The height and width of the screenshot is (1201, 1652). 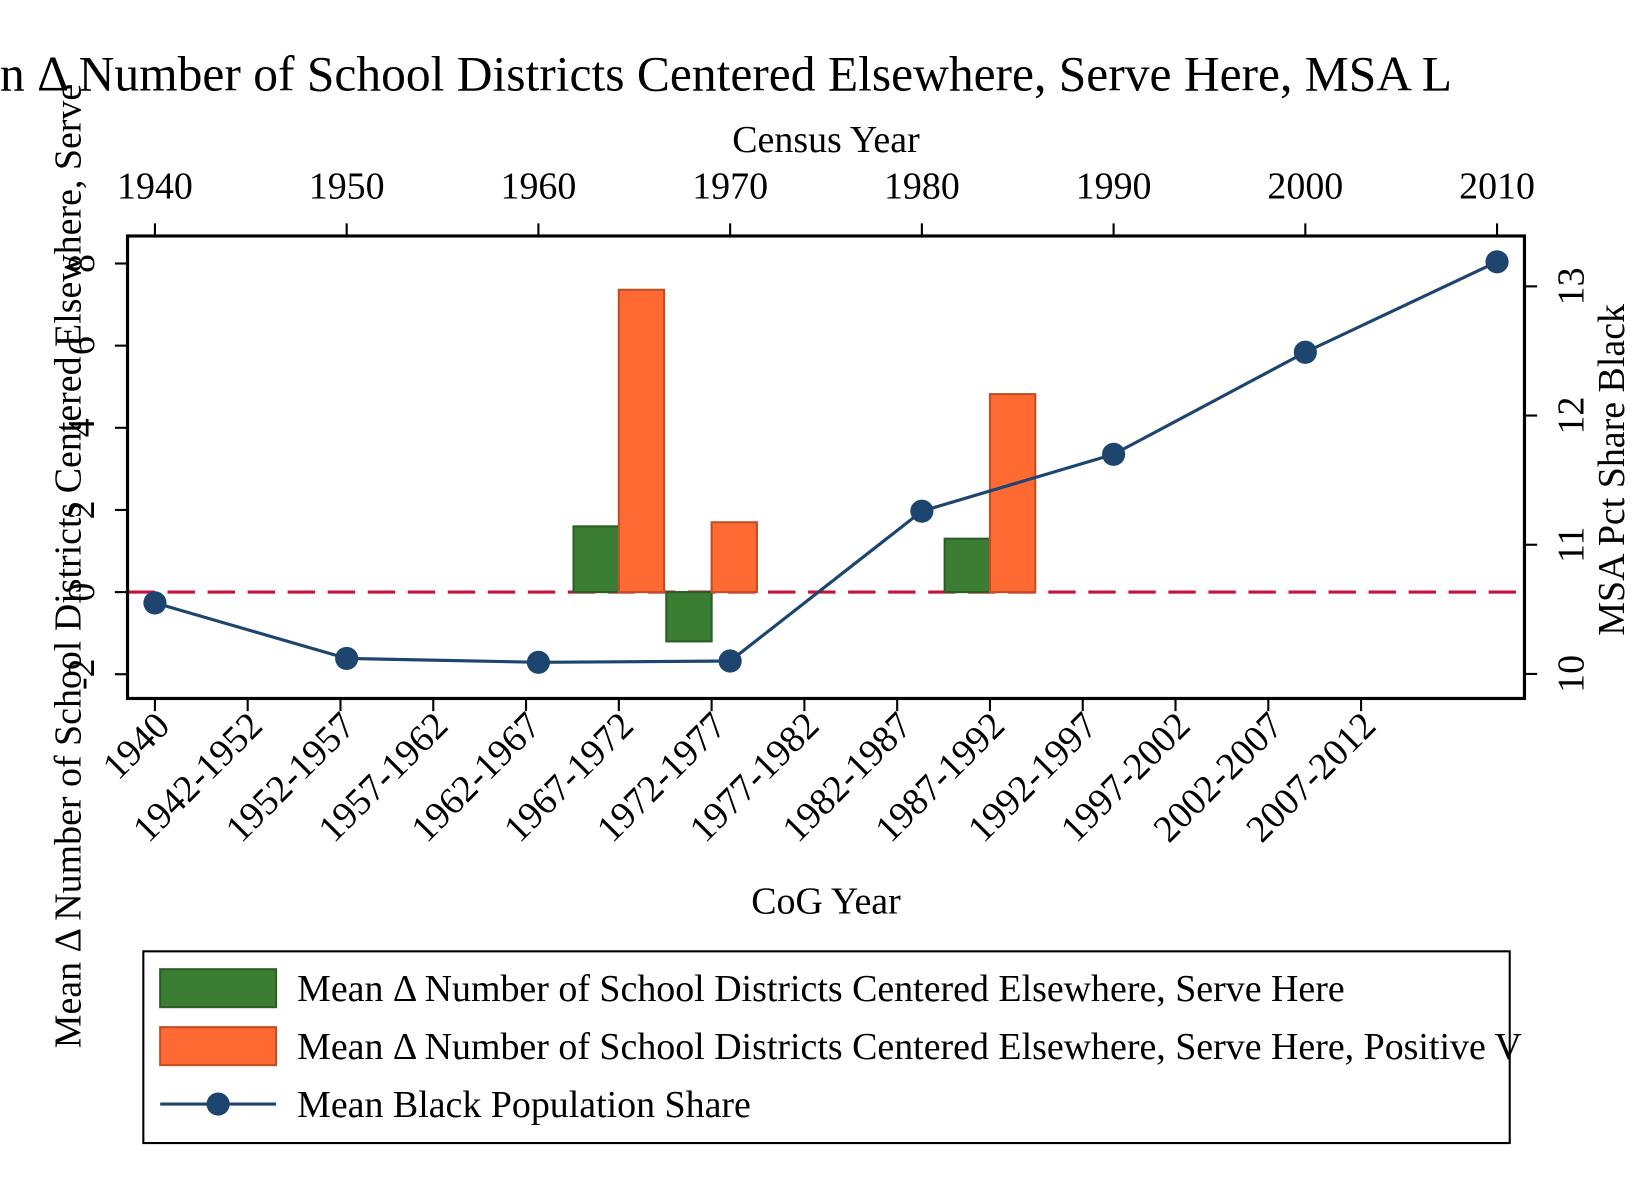 What do you see at coordinates (82, 263) in the screenshot?
I see `y-tick-label: 8` at bounding box center [82, 263].